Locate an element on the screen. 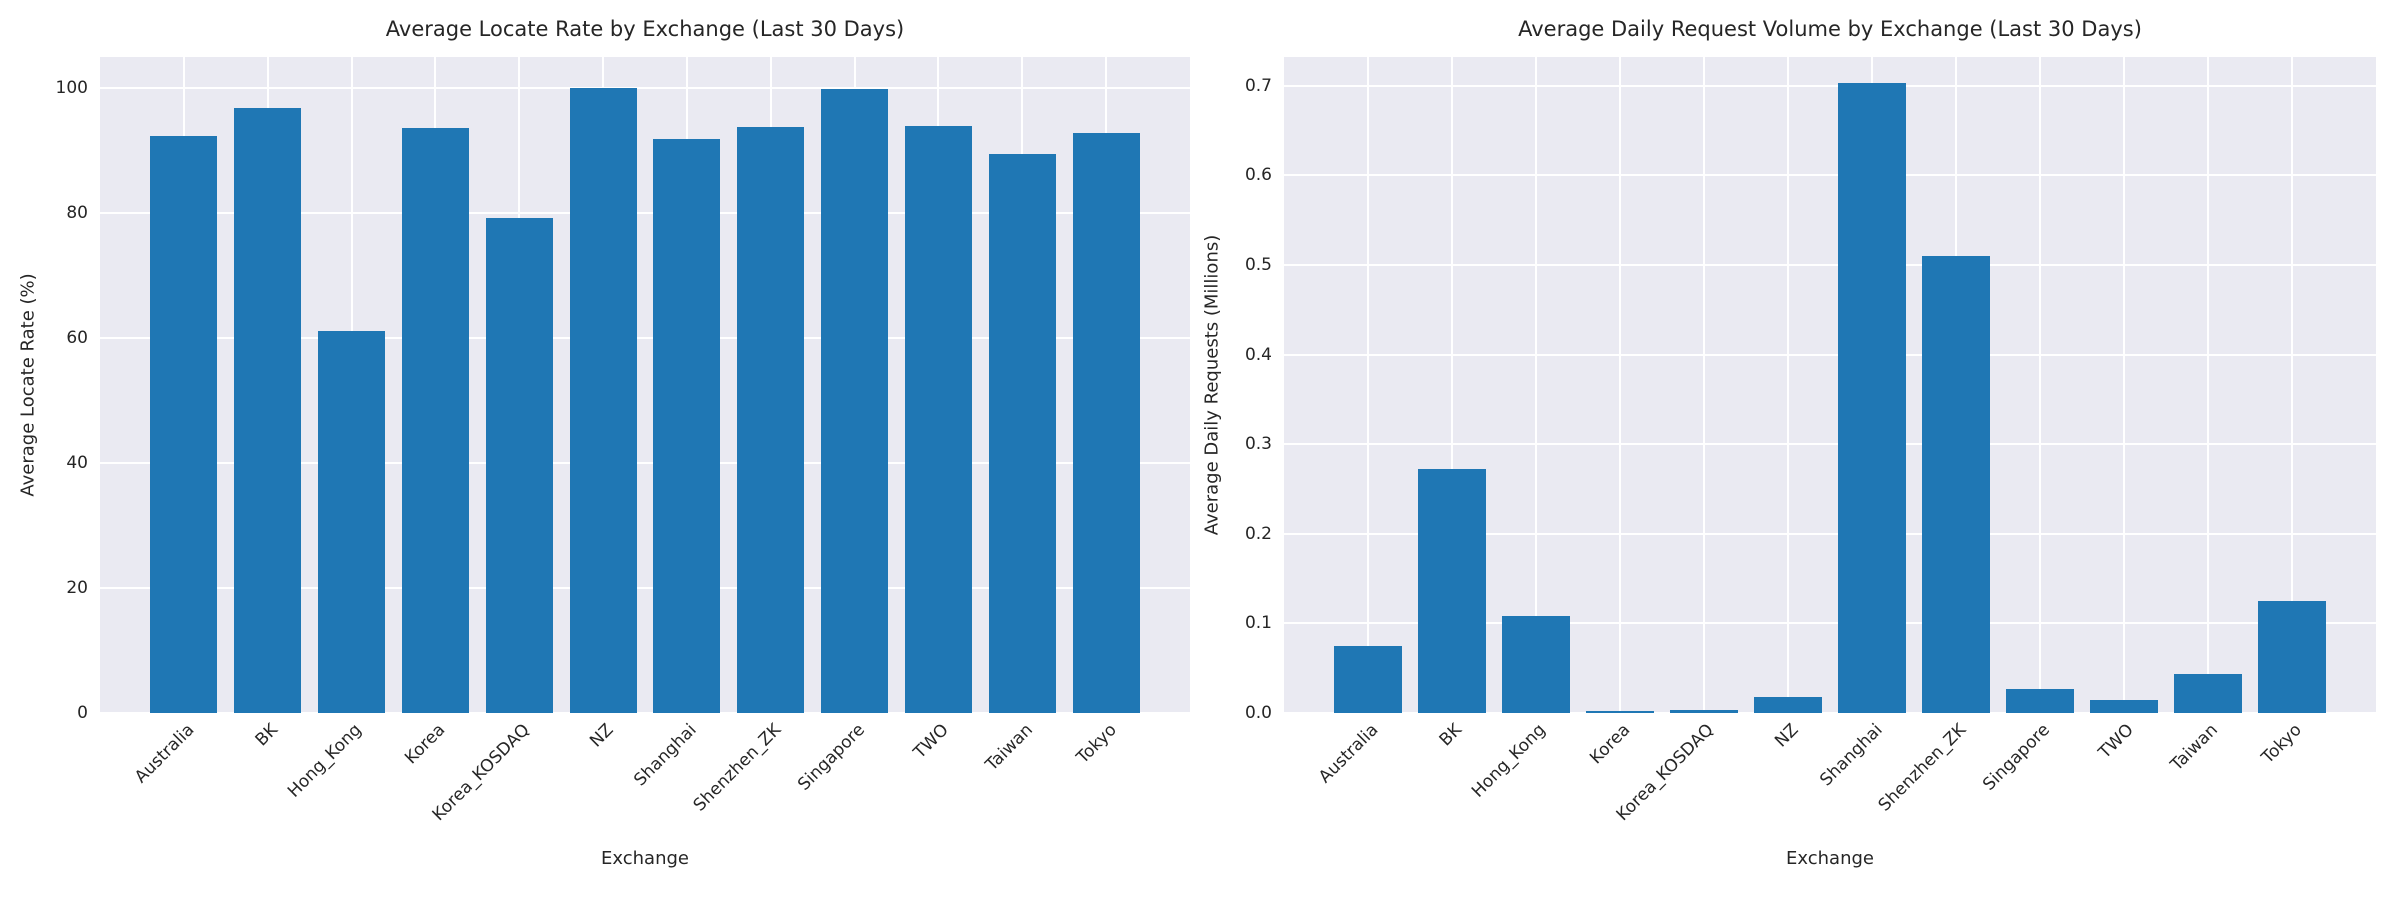 The width and height of the screenshot is (2400, 900). y-tick-label: 0.5 is located at coordinates (1258, 264).